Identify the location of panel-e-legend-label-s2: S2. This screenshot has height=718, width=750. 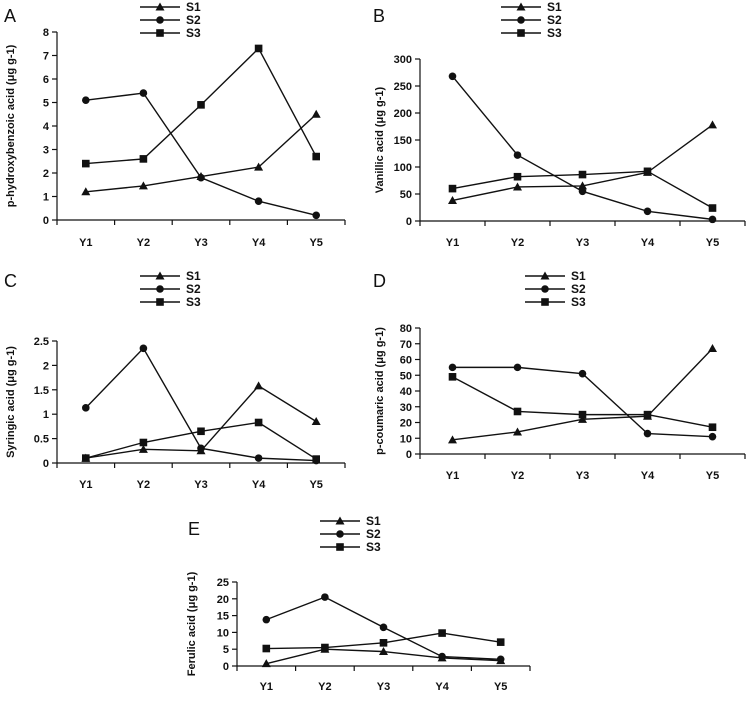
(373, 534).